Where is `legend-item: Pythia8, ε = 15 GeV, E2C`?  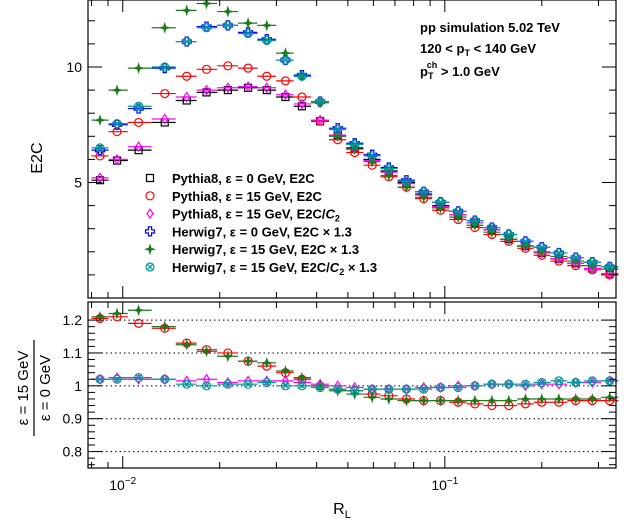 legend-item: Pythia8, ε = 15 GeV, E2C is located at coordinates (233, 196).